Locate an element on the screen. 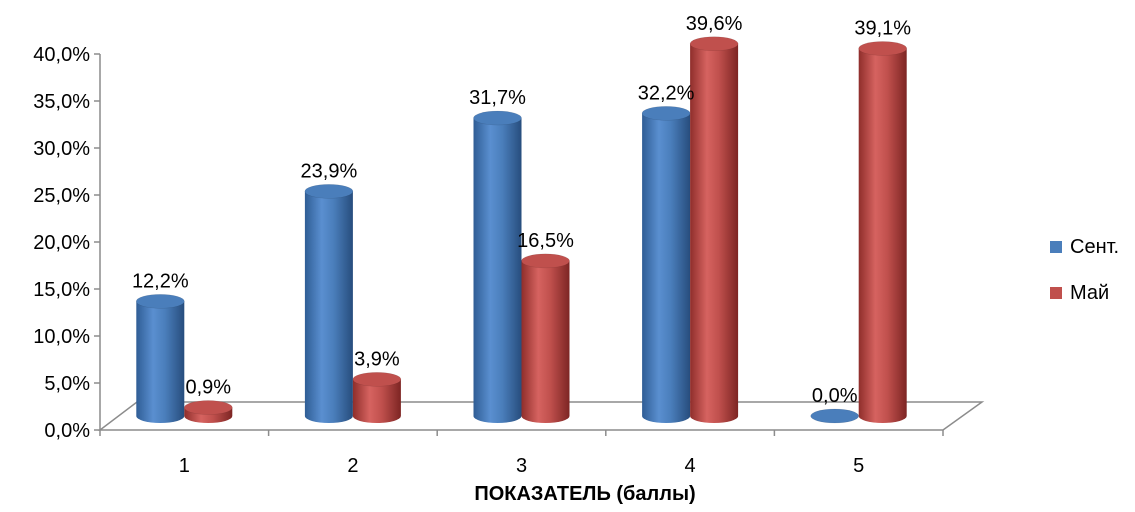  x-tick-label: 1 is located at coordinates (184, 466).